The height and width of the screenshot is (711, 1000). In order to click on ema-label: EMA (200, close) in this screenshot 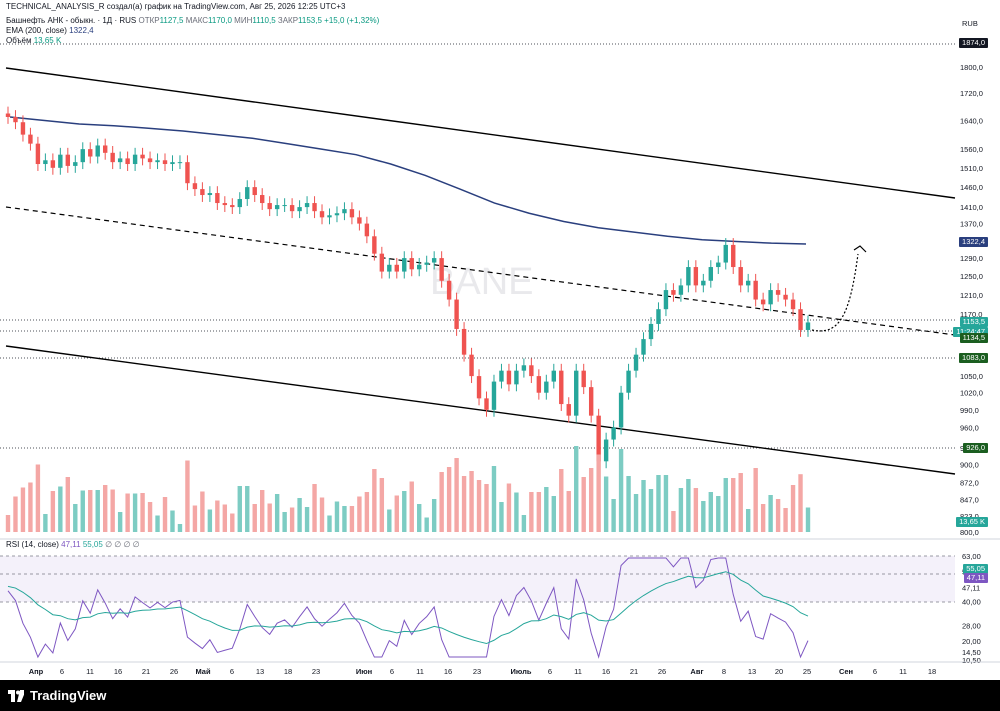, I will do `click(36, 30)`.